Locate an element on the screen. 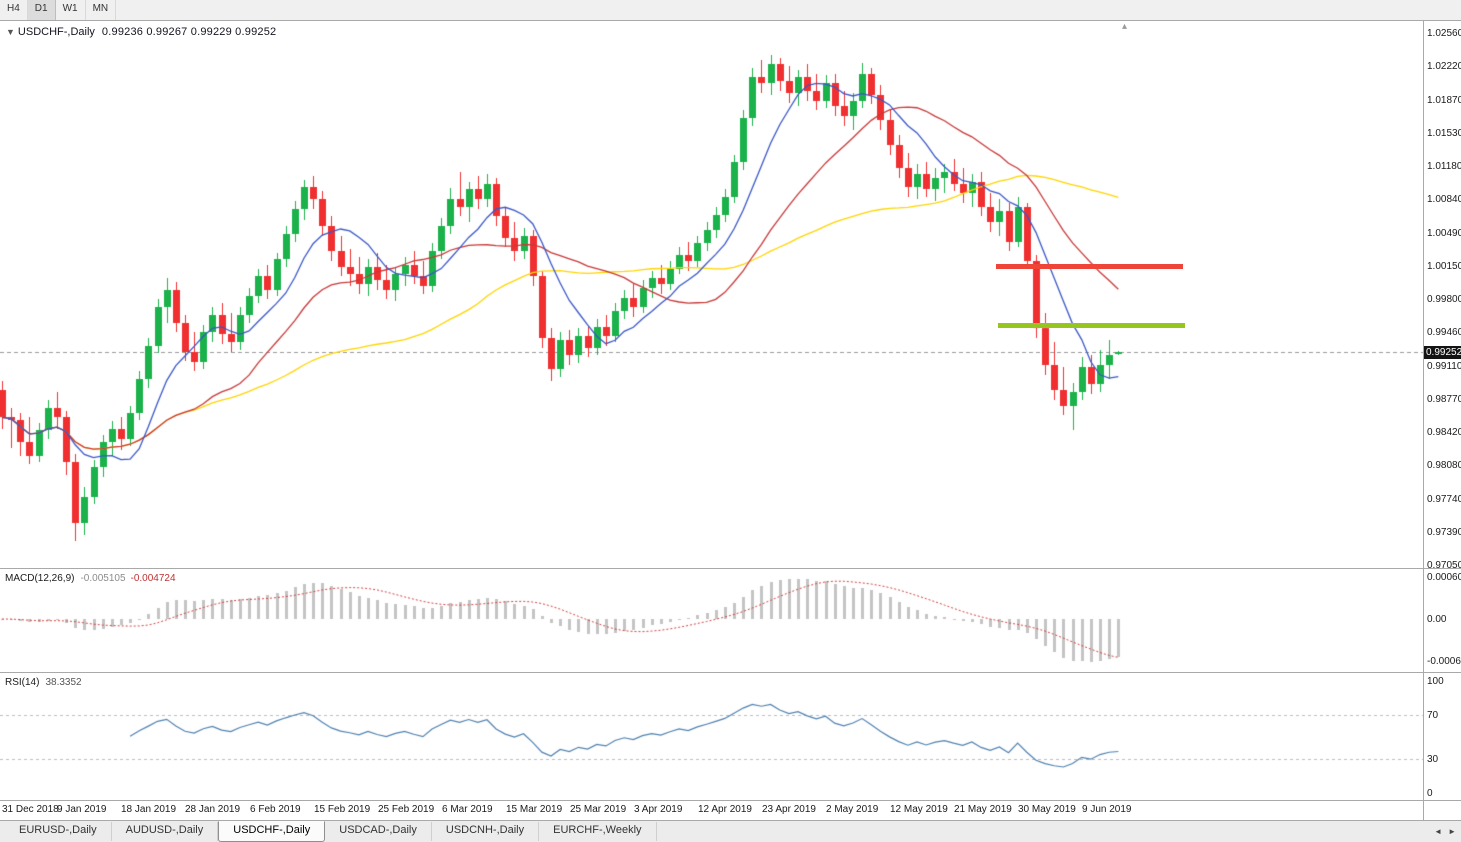  time-axis-label: 12 Apr 2019 is located at coordinates (725, 809).